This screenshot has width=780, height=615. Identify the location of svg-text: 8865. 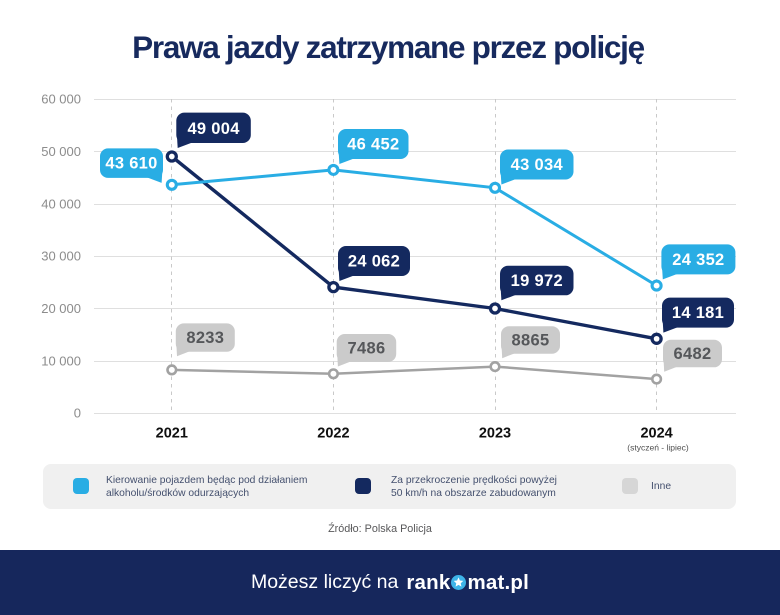
(531, 340).